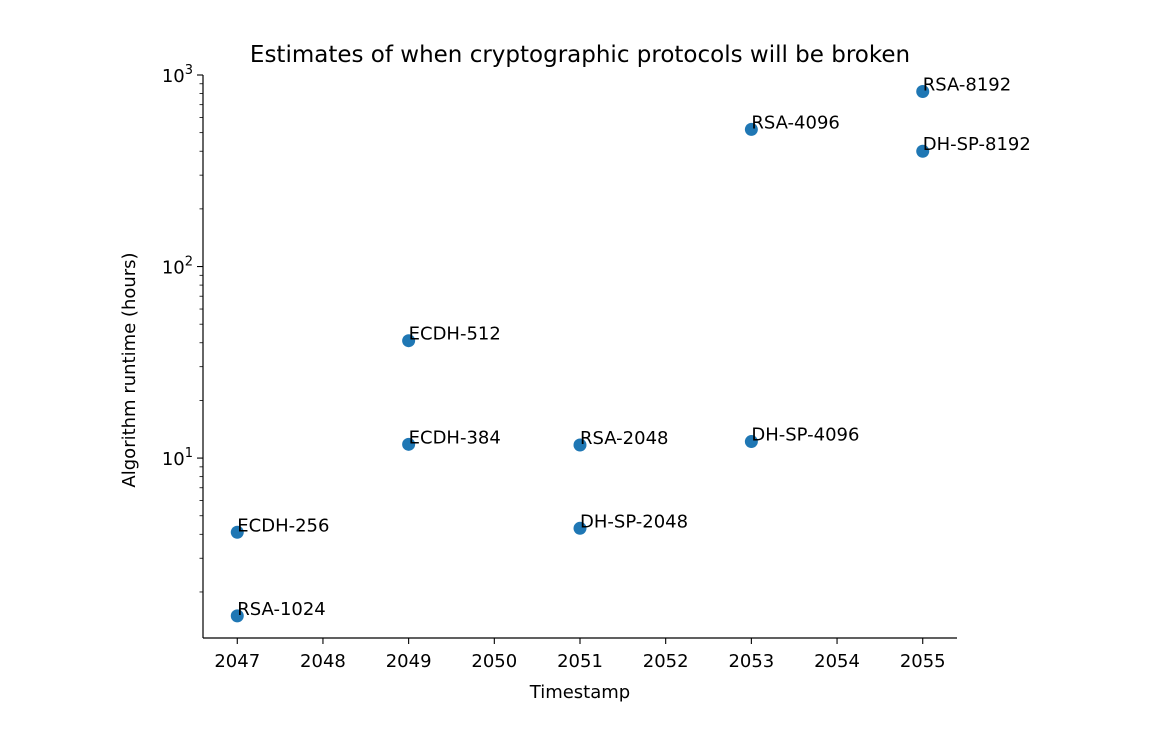 This screenshot has width=1170, height=745. Describe the element at coordinates (624, 438) in the screenshot. I see `data-point-label: RSA-2048` at that location.